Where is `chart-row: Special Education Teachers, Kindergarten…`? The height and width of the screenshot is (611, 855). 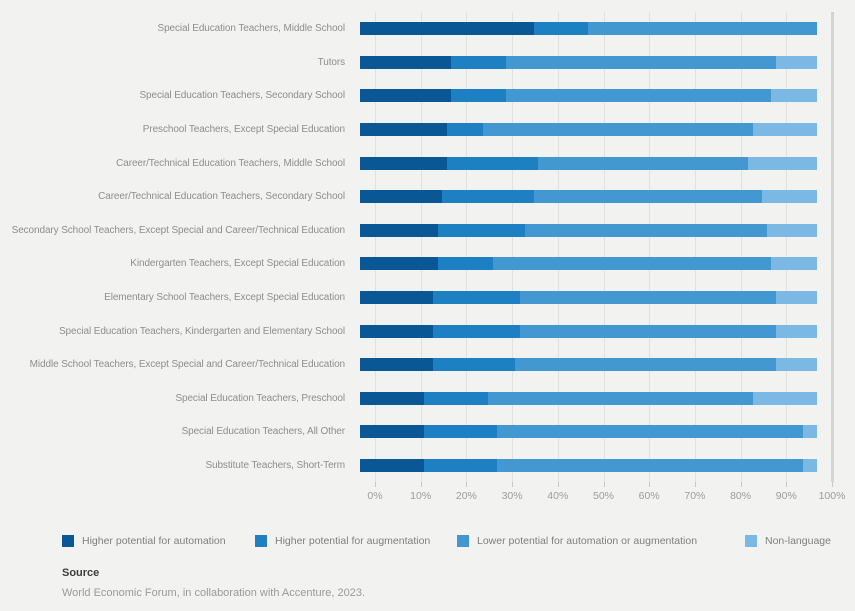 chart-row: Special Education Teachers, Kindergarten… is located at coordinates (408, 331).